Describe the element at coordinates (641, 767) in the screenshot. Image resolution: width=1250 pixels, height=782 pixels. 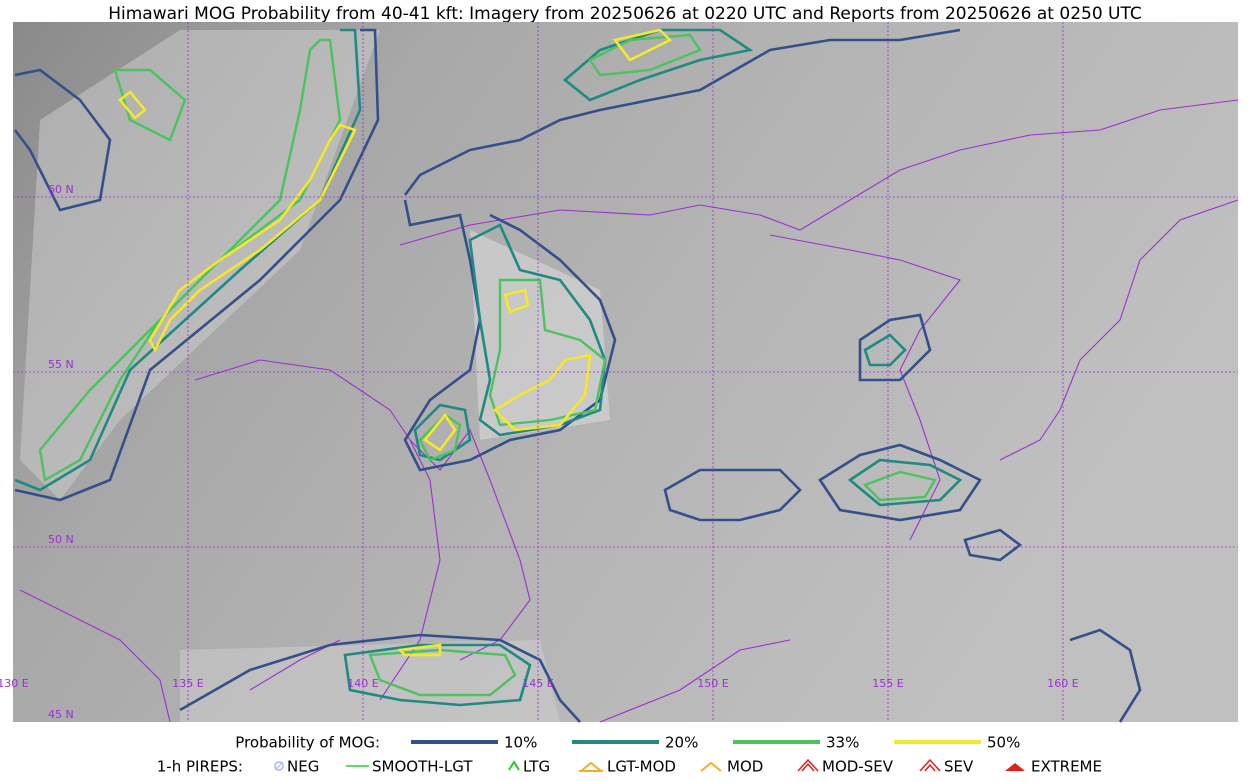
I see `pirep-label: LGT-MOD` at that location.